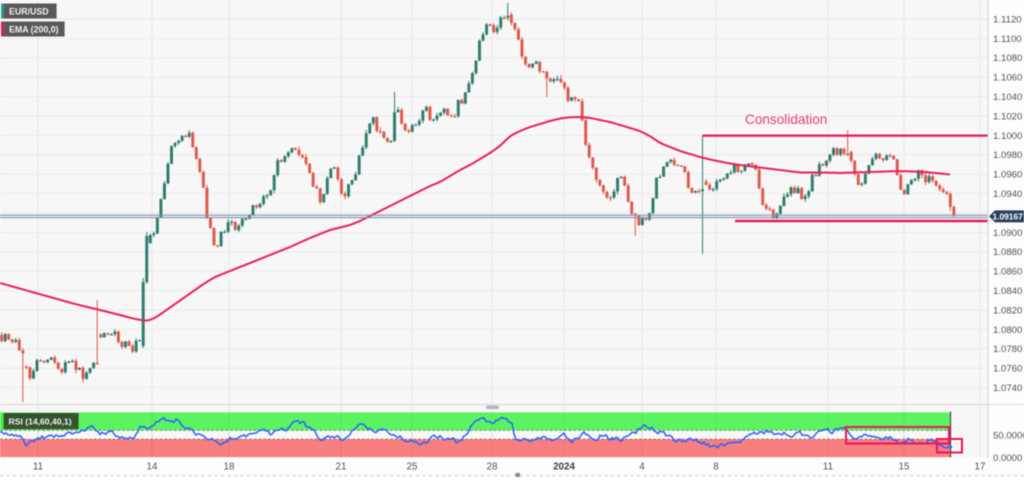 The image size is (1024, 482). Describe the element at coordinates (1007, 252) in the screenshot. I see `svg-text: 1.0880` at that location.